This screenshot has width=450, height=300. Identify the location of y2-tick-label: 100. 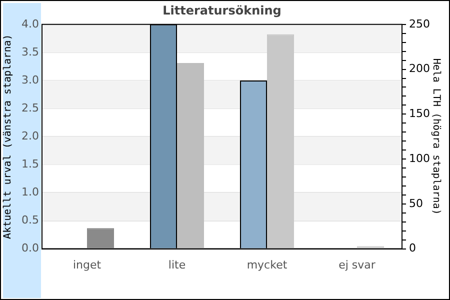
(419, 158).